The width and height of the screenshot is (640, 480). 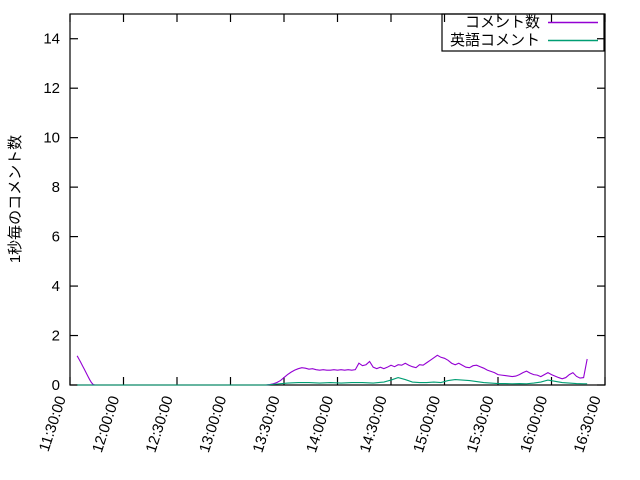 What do you see at coordinates (56, 336) in the screenshot?
I see `y-tick-label: 2` at bounding box center [56, 336].